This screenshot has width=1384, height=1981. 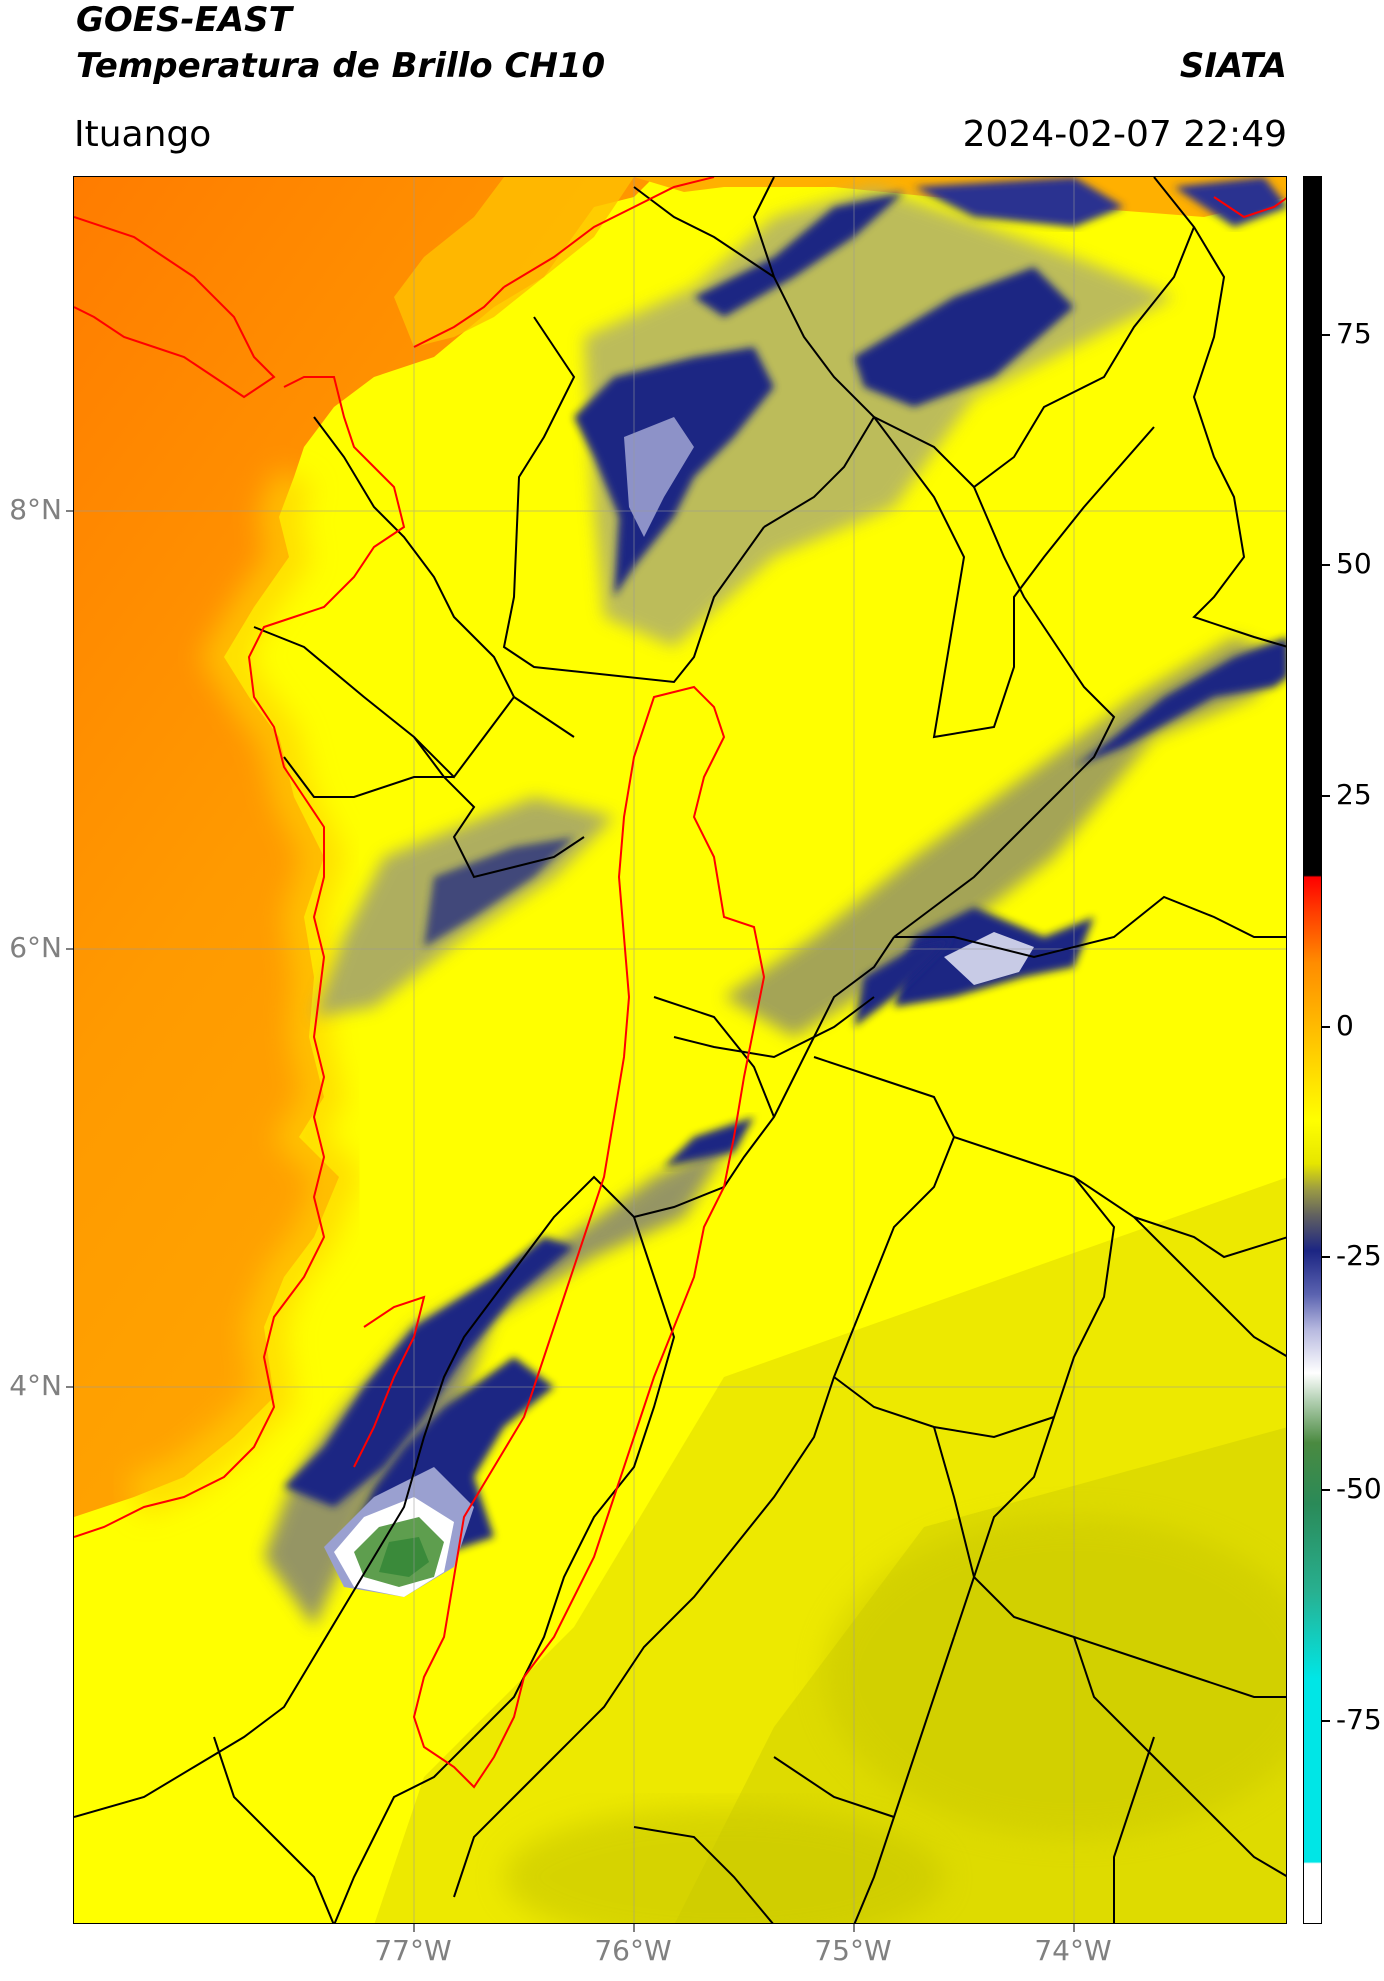 I want to click on cb-label-50: 50, so click(x=1354, y=563).